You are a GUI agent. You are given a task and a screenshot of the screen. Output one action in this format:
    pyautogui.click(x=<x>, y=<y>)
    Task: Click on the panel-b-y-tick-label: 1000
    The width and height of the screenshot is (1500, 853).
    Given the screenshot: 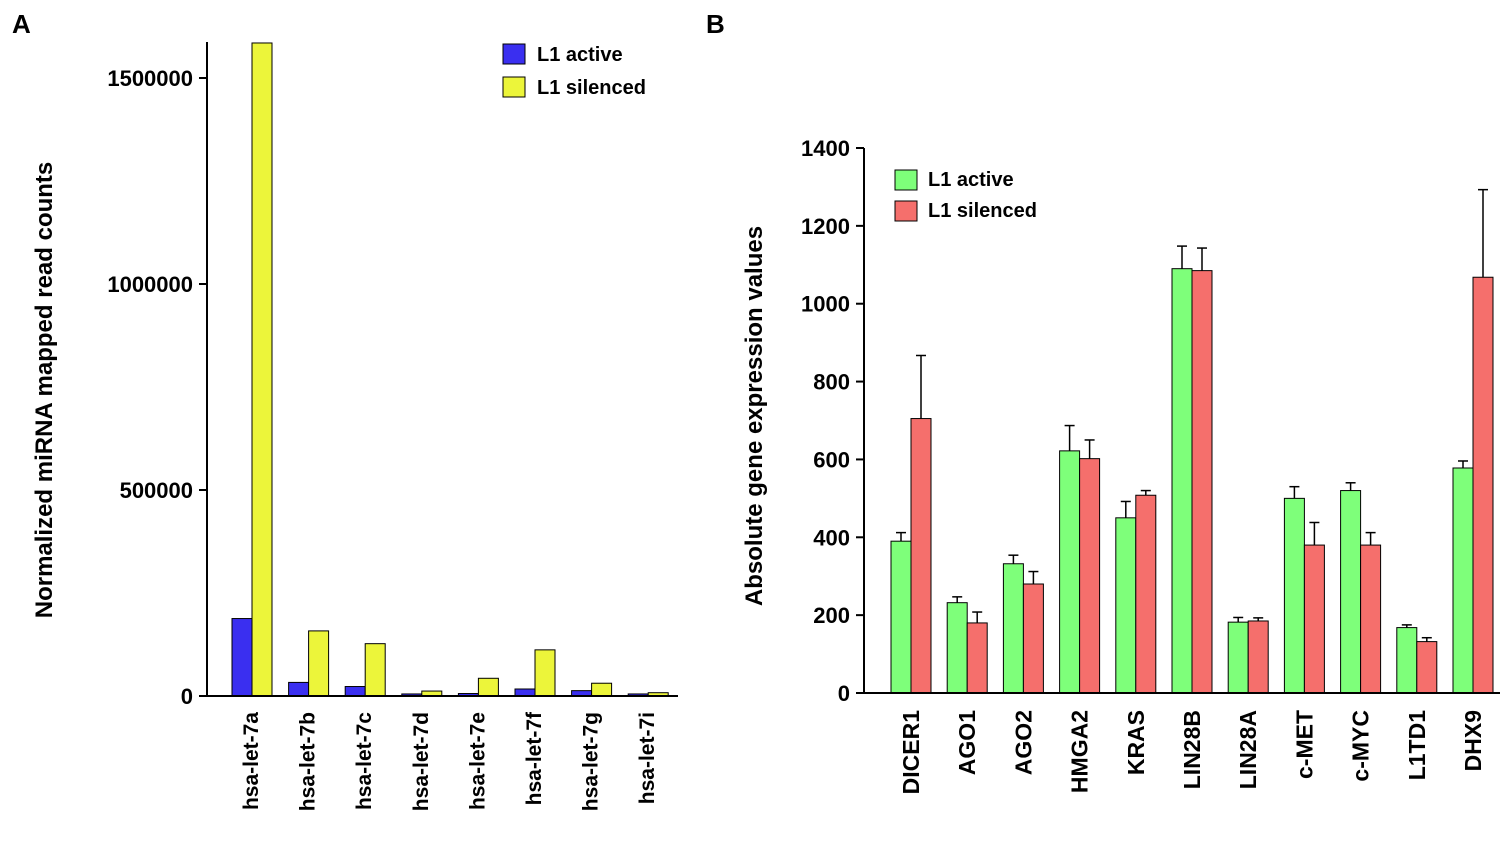 What is the action you would take?
    pyautogui.click(x=825, y=304)
    